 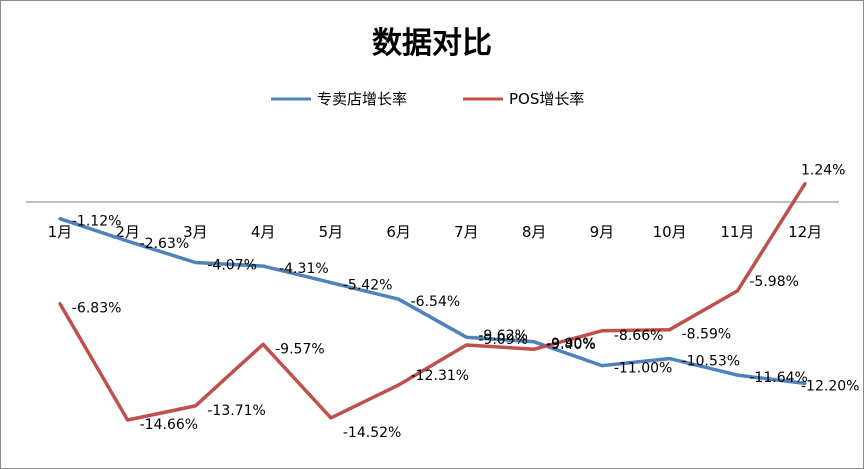 I want to click on x-tick-label: 6月, so click(x=398, y=232).